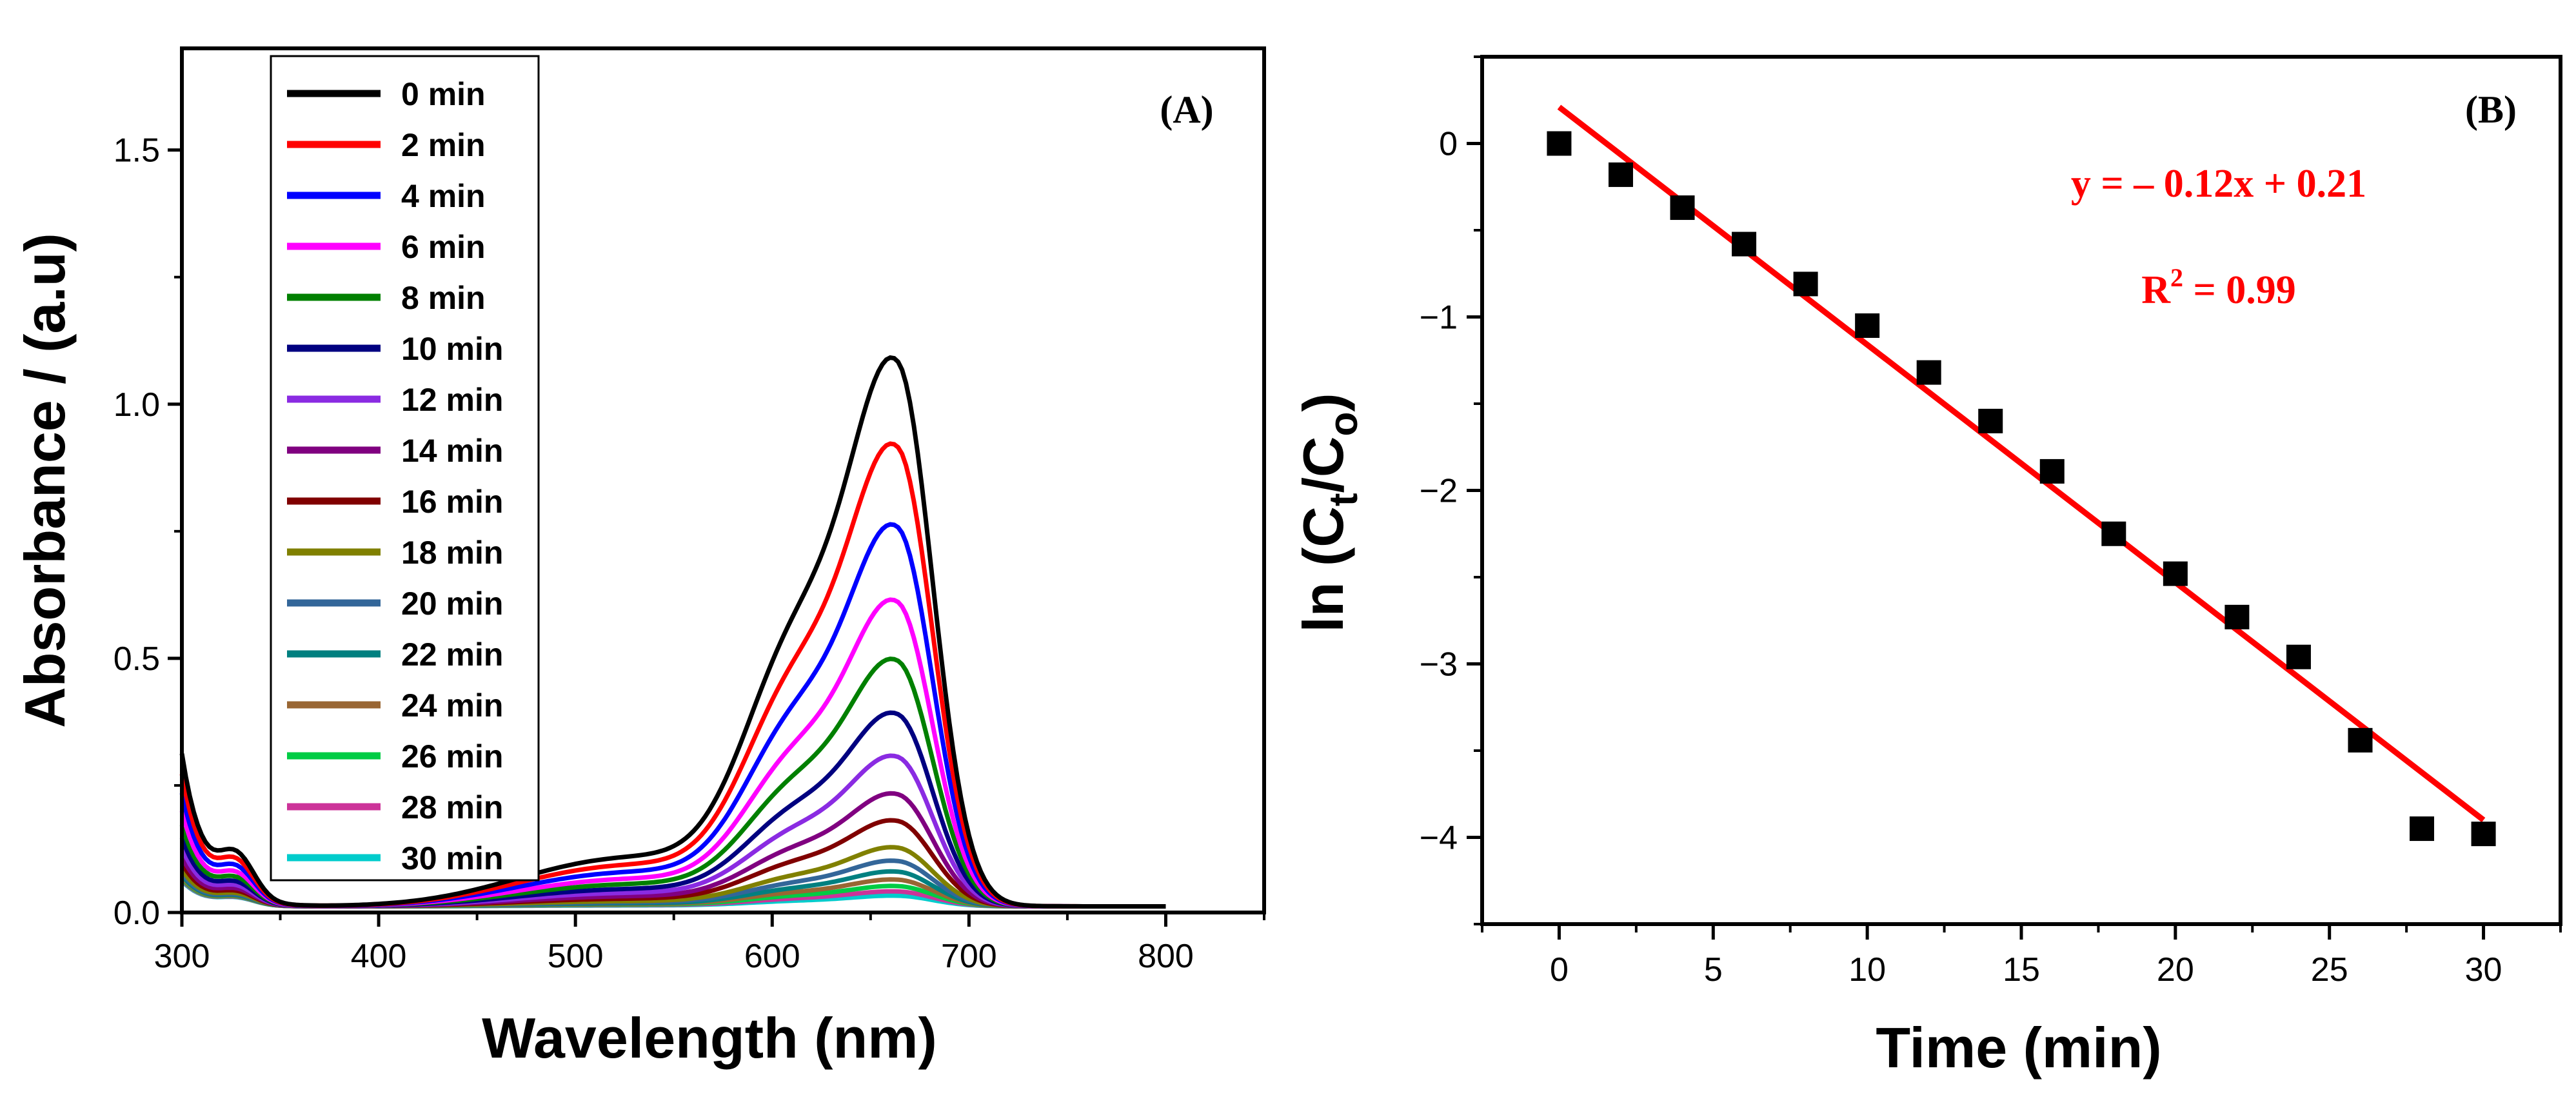  I want to click on x-tick-label: 20, so click(2175, 970).